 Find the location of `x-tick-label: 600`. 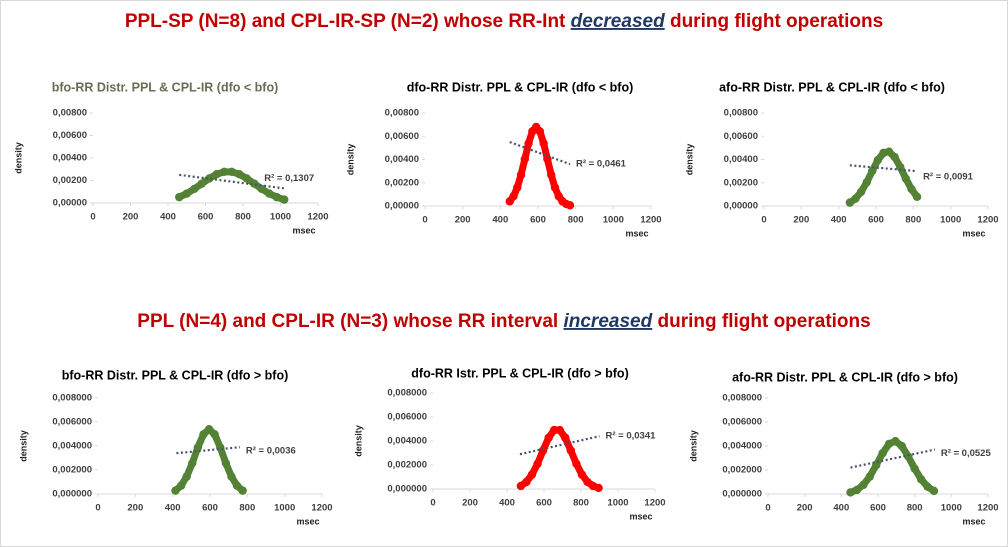

x-tick-label: 600 is located at coordinates (210, 508).